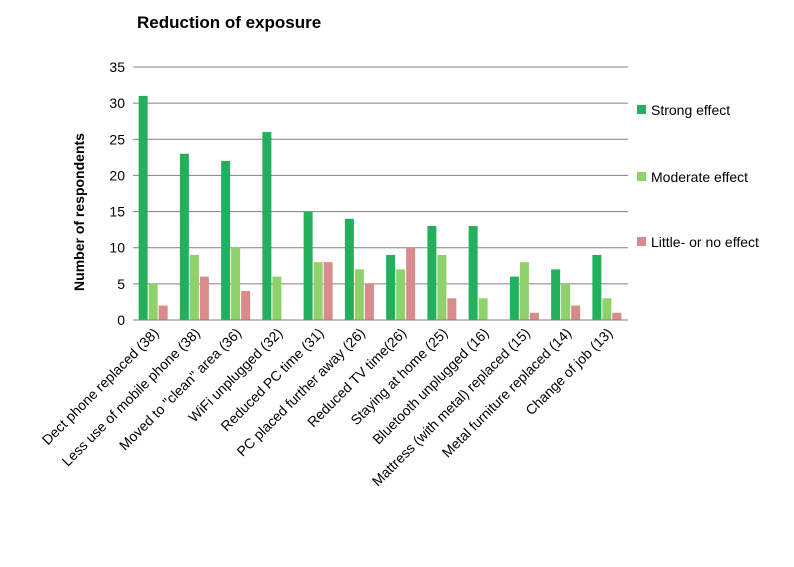 This screenshot has width=794, height=567. Describe the element at coordinates (229, 22) in the screenshot. I see `chart-title: Reduction of exposure` at that location.